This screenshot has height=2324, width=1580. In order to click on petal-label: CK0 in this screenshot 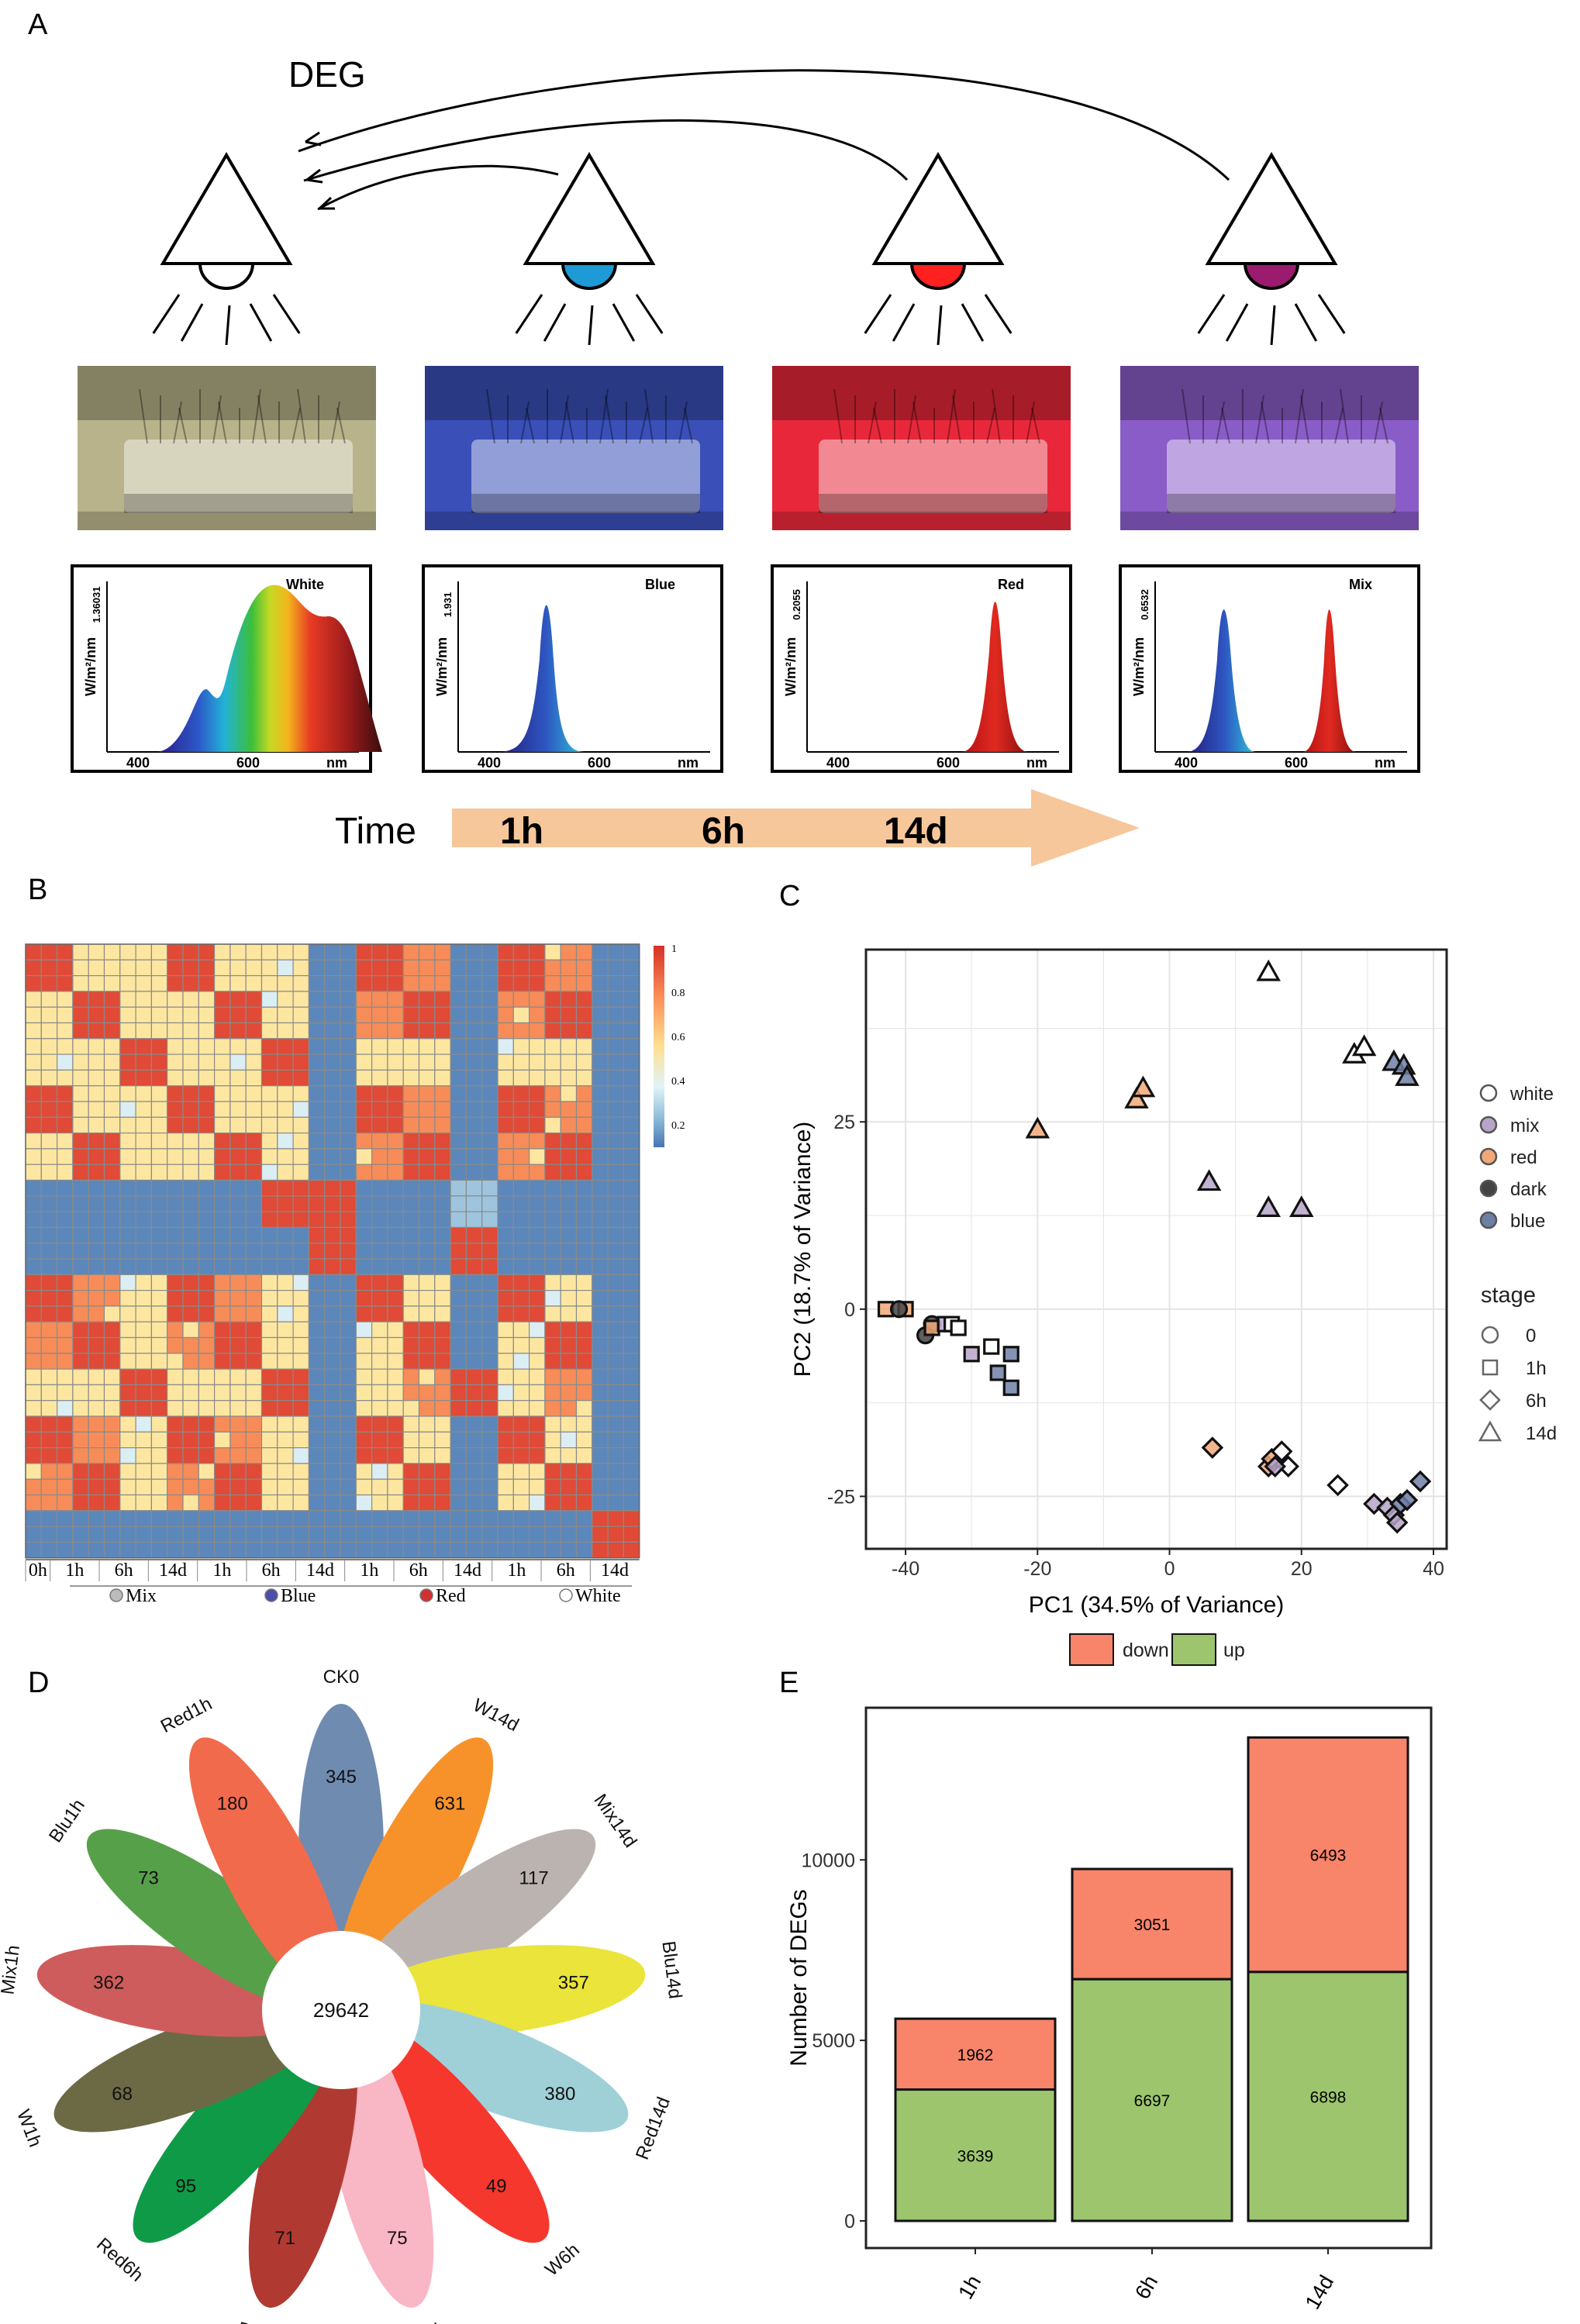, I will do `click(341, 1677)`.